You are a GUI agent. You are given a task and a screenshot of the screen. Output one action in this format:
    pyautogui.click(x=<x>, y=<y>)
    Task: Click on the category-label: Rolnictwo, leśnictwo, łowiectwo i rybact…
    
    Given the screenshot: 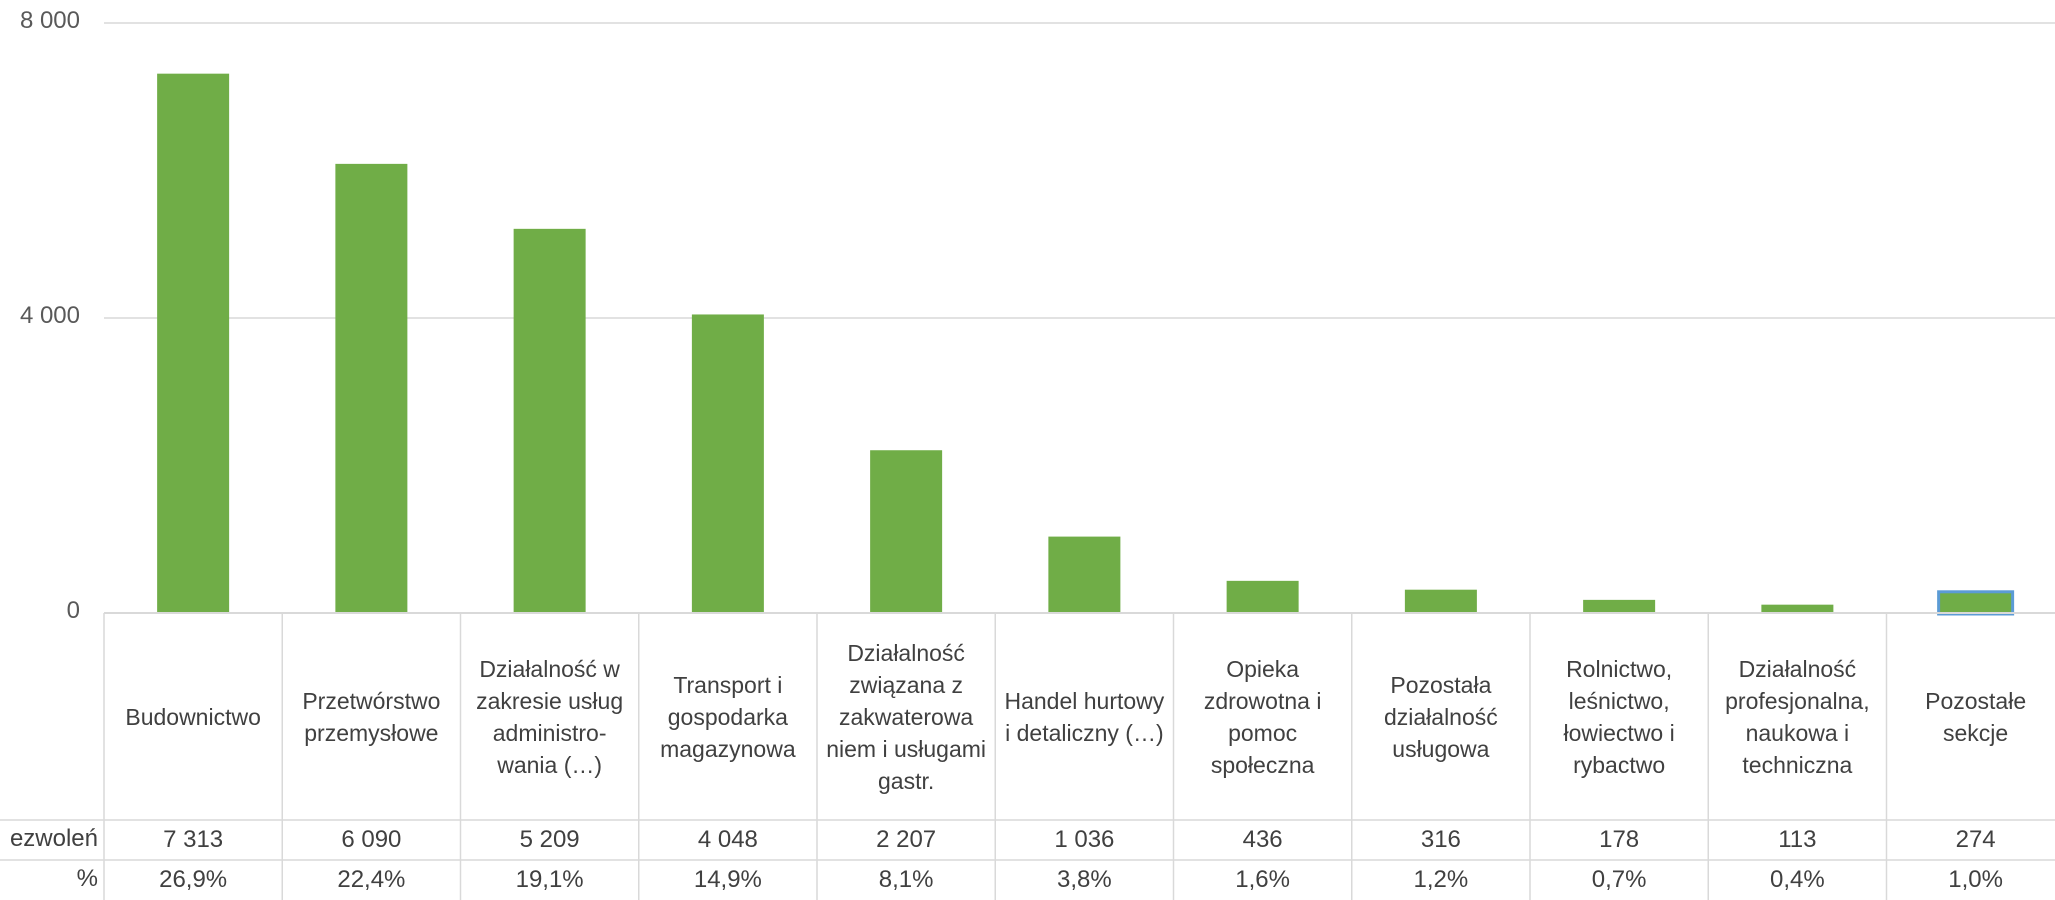 What is the action you would take?
    pyautogui.click(x=1619, y=716)
    